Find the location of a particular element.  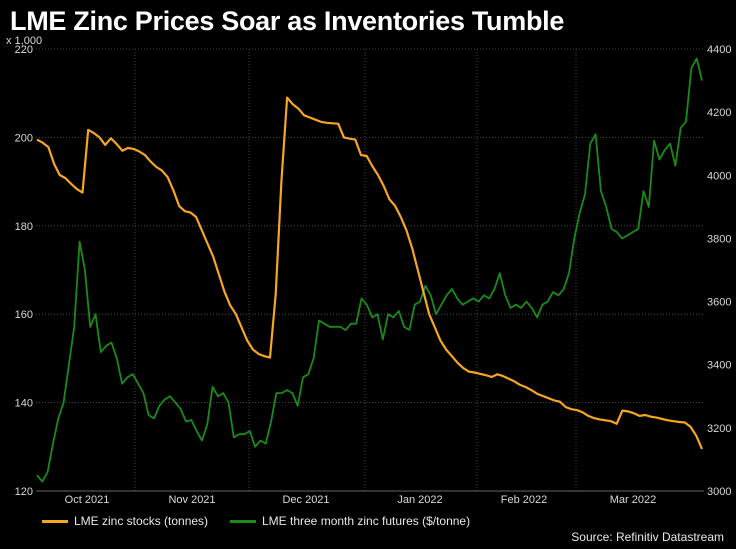

right-tick-label: 3800 is located at coordinates (719, 239).